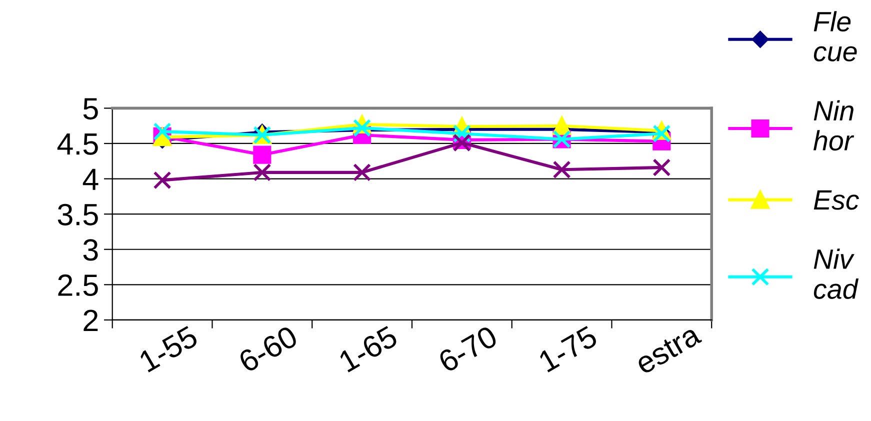  What do you see at coordinates (668, 349) in the screenshot?
I see `x-tick-label: estra` at bounding box center [668, 349].